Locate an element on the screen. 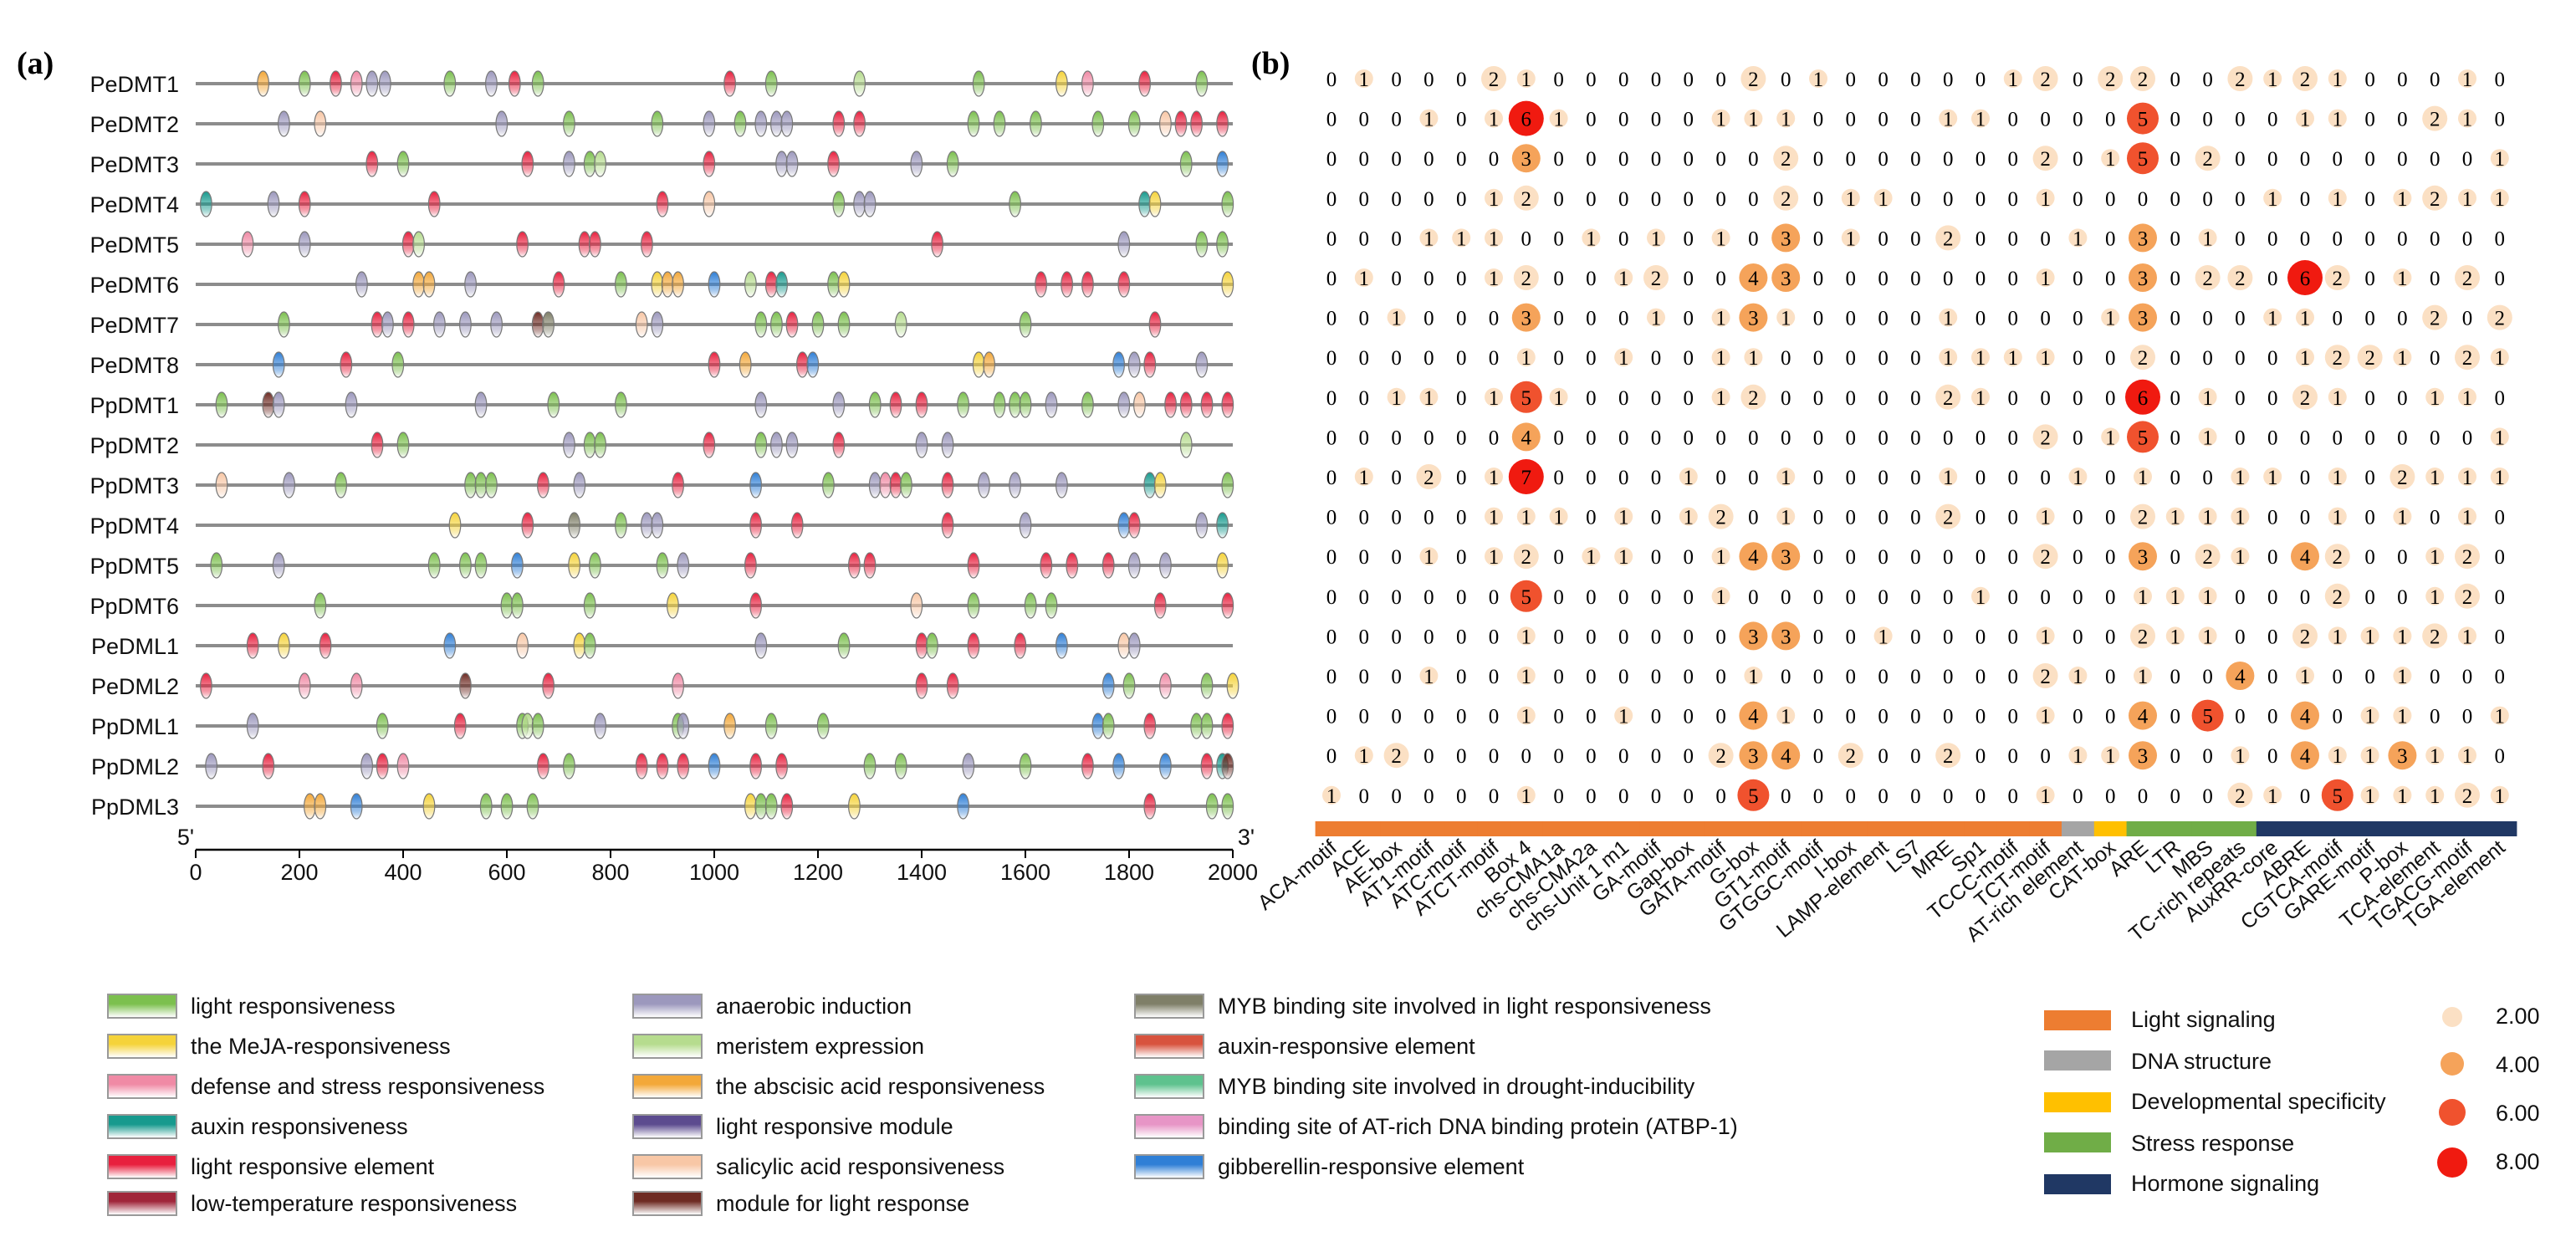 The height and width of the screenshot is (1252, 2576). legend-swatch is located at coordinates (667, 1127).